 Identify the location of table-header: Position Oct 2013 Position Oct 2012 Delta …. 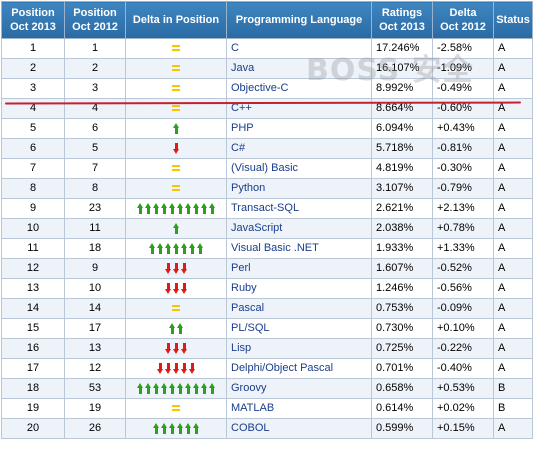
(267, 20).